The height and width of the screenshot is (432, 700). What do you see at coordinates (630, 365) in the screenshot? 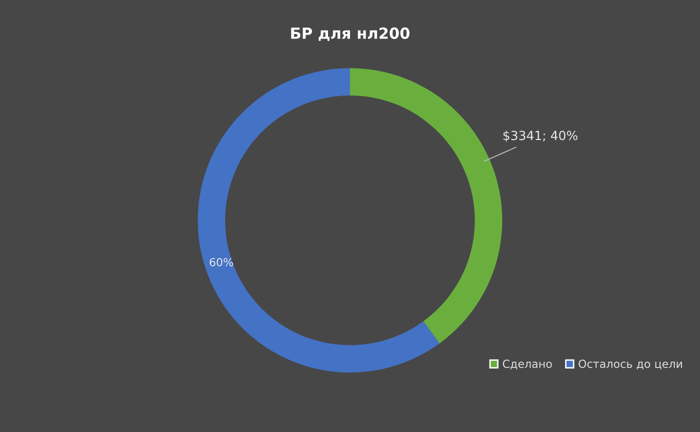
I see `legend-label: Осталось до цели` at bounding box center [630, 365].